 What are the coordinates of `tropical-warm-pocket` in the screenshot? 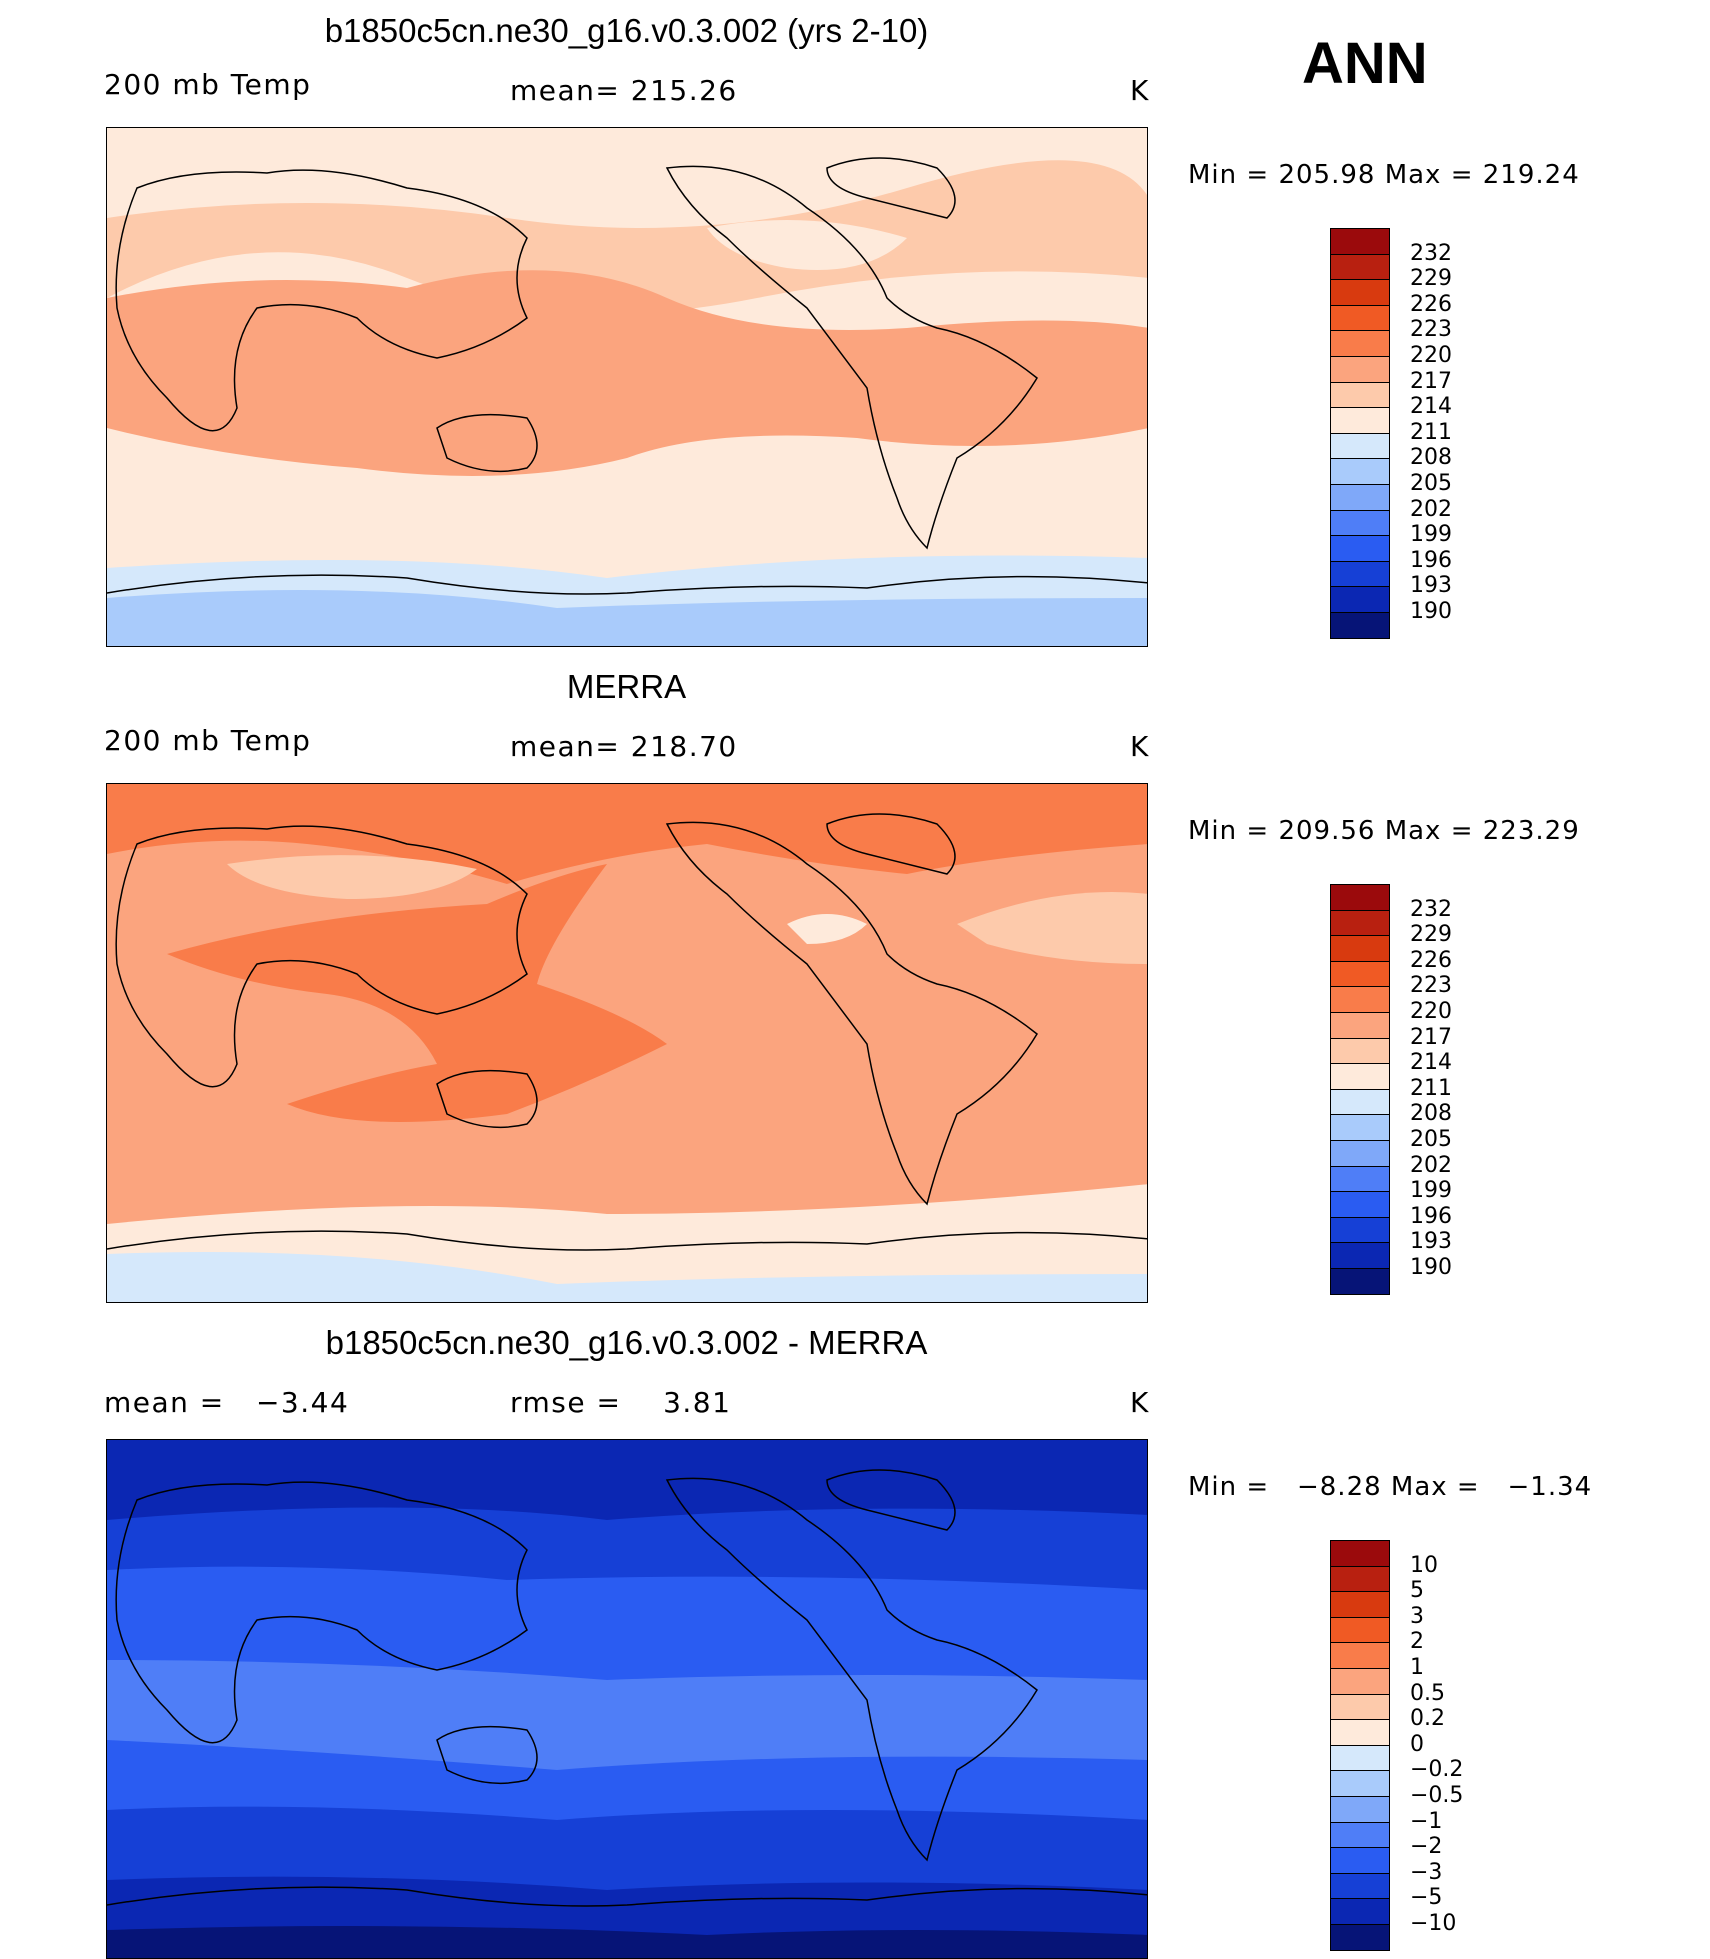 It's located at (417, 993).